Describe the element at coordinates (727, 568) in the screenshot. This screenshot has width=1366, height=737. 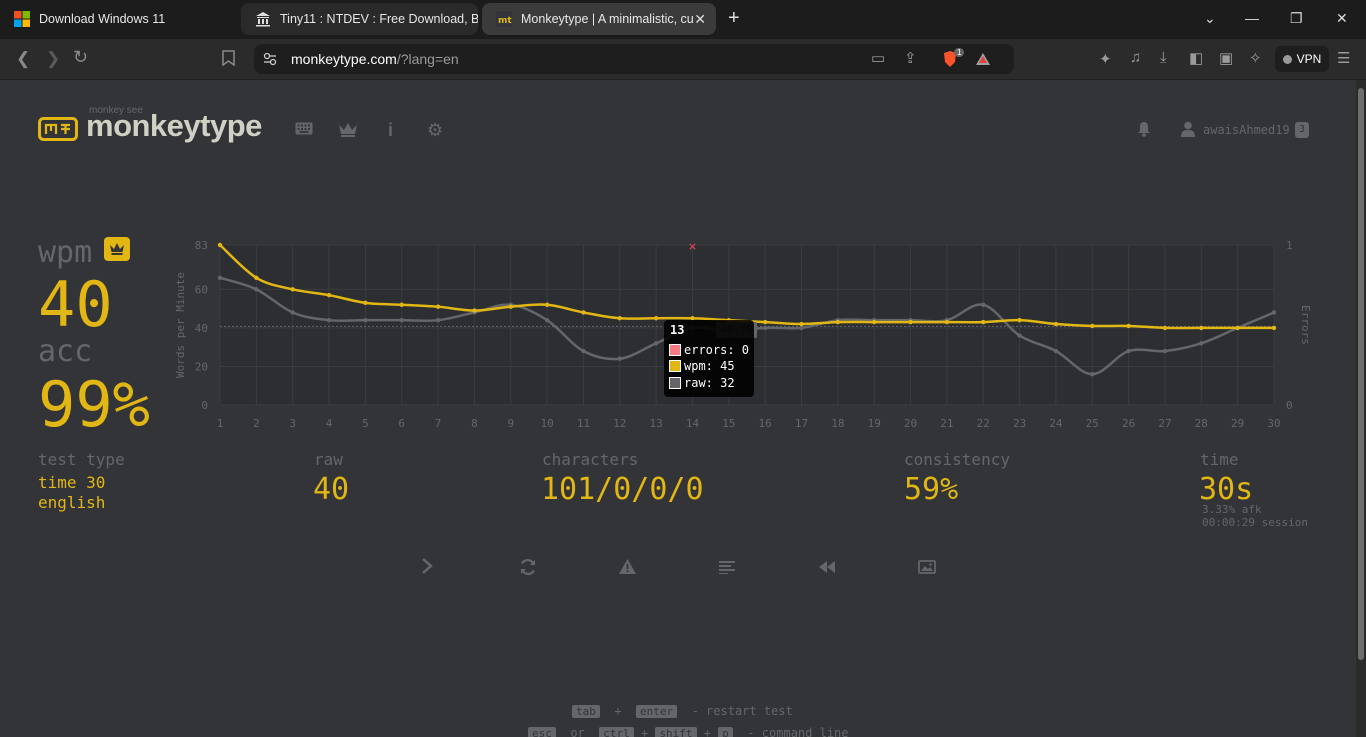
I see `word-history-icon` at that location.